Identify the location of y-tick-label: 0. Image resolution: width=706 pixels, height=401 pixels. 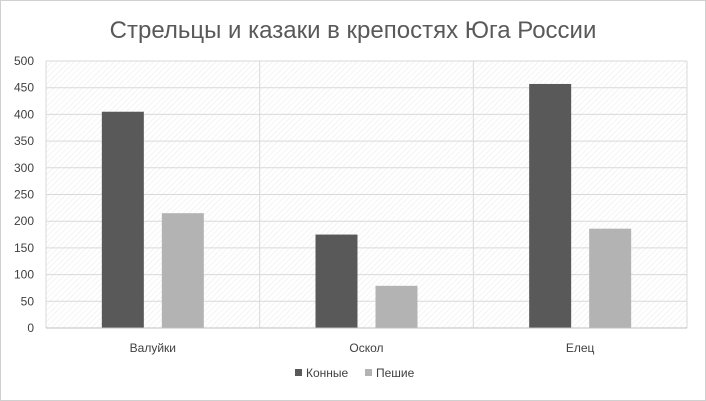
(30, 328).